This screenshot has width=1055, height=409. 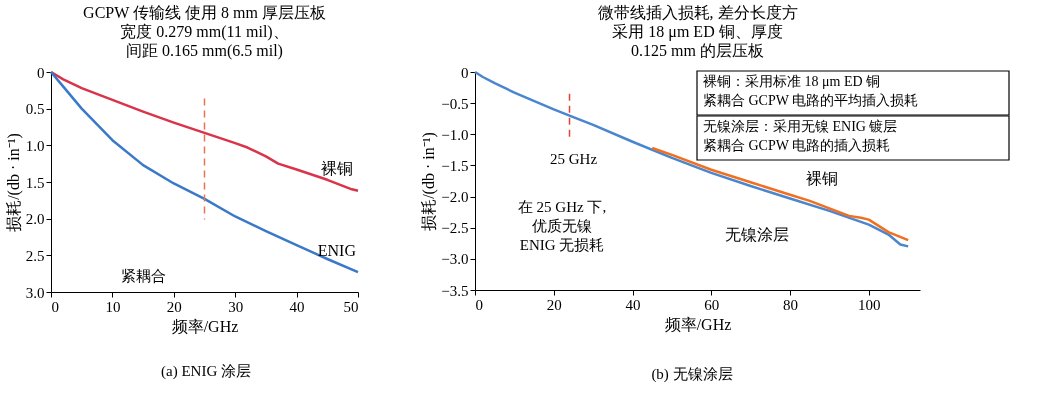 I want to click on y-tick-label: 3.0, so click(x=35, y=292).